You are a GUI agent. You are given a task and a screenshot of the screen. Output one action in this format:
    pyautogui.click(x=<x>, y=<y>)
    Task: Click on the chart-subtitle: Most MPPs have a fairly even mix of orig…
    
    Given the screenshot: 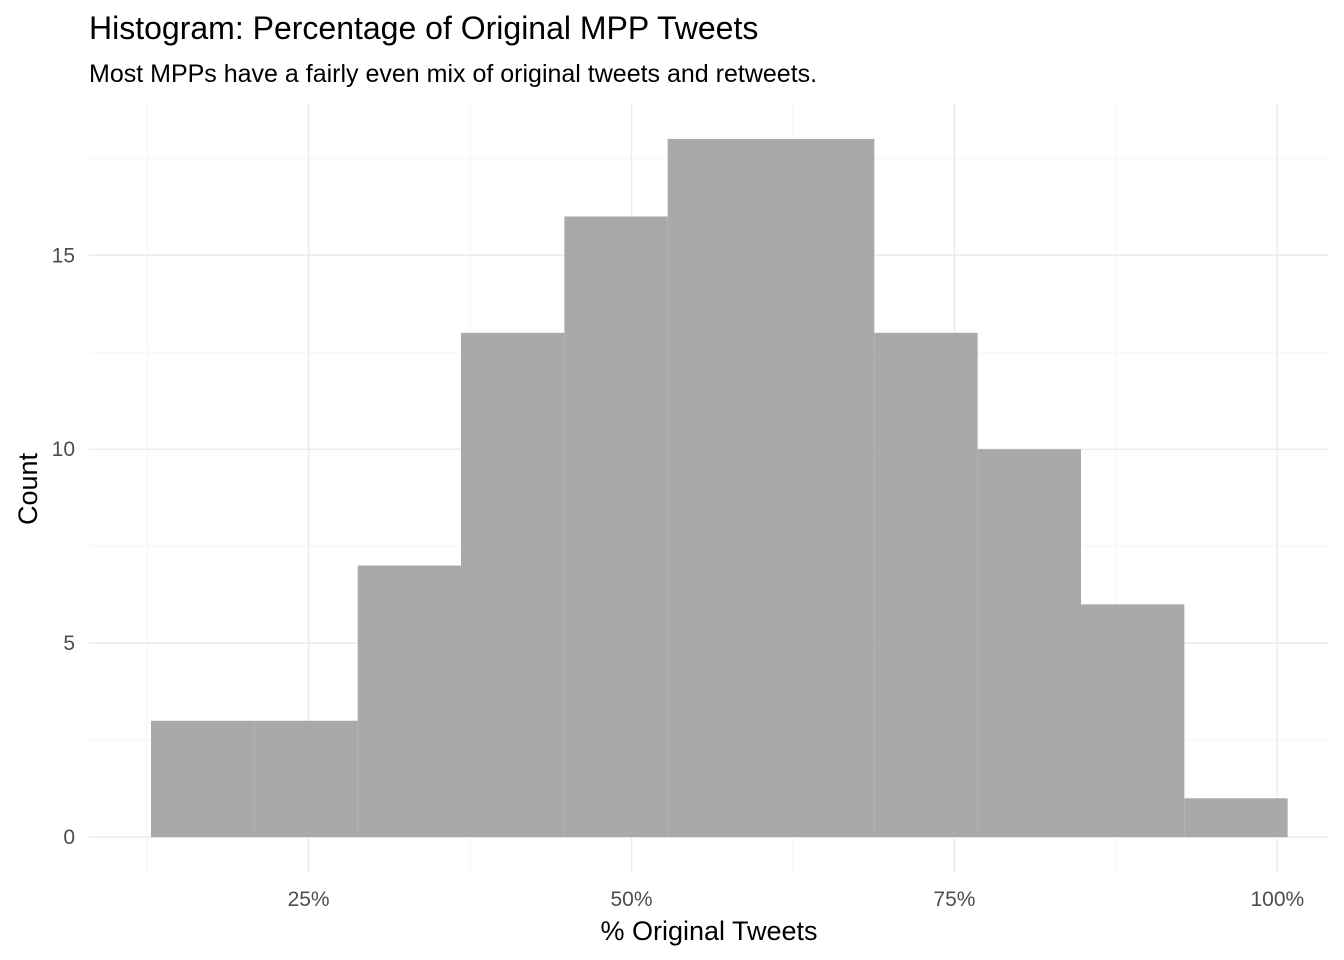 What is the action you would take?
    pyautogui.click(x=453, y=74)
    